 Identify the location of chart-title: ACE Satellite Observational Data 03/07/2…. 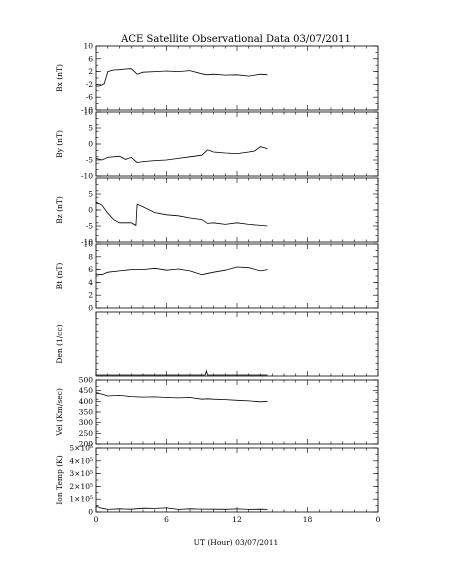
(235, 39).